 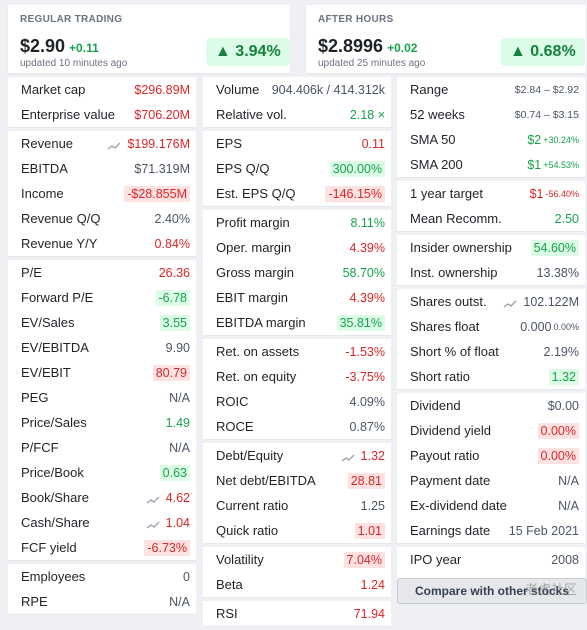 What do you see at coordinates (102, 576) in the screenshot?
I see `metric-row-employees: Employees 0` at bounding box center [102, 576].